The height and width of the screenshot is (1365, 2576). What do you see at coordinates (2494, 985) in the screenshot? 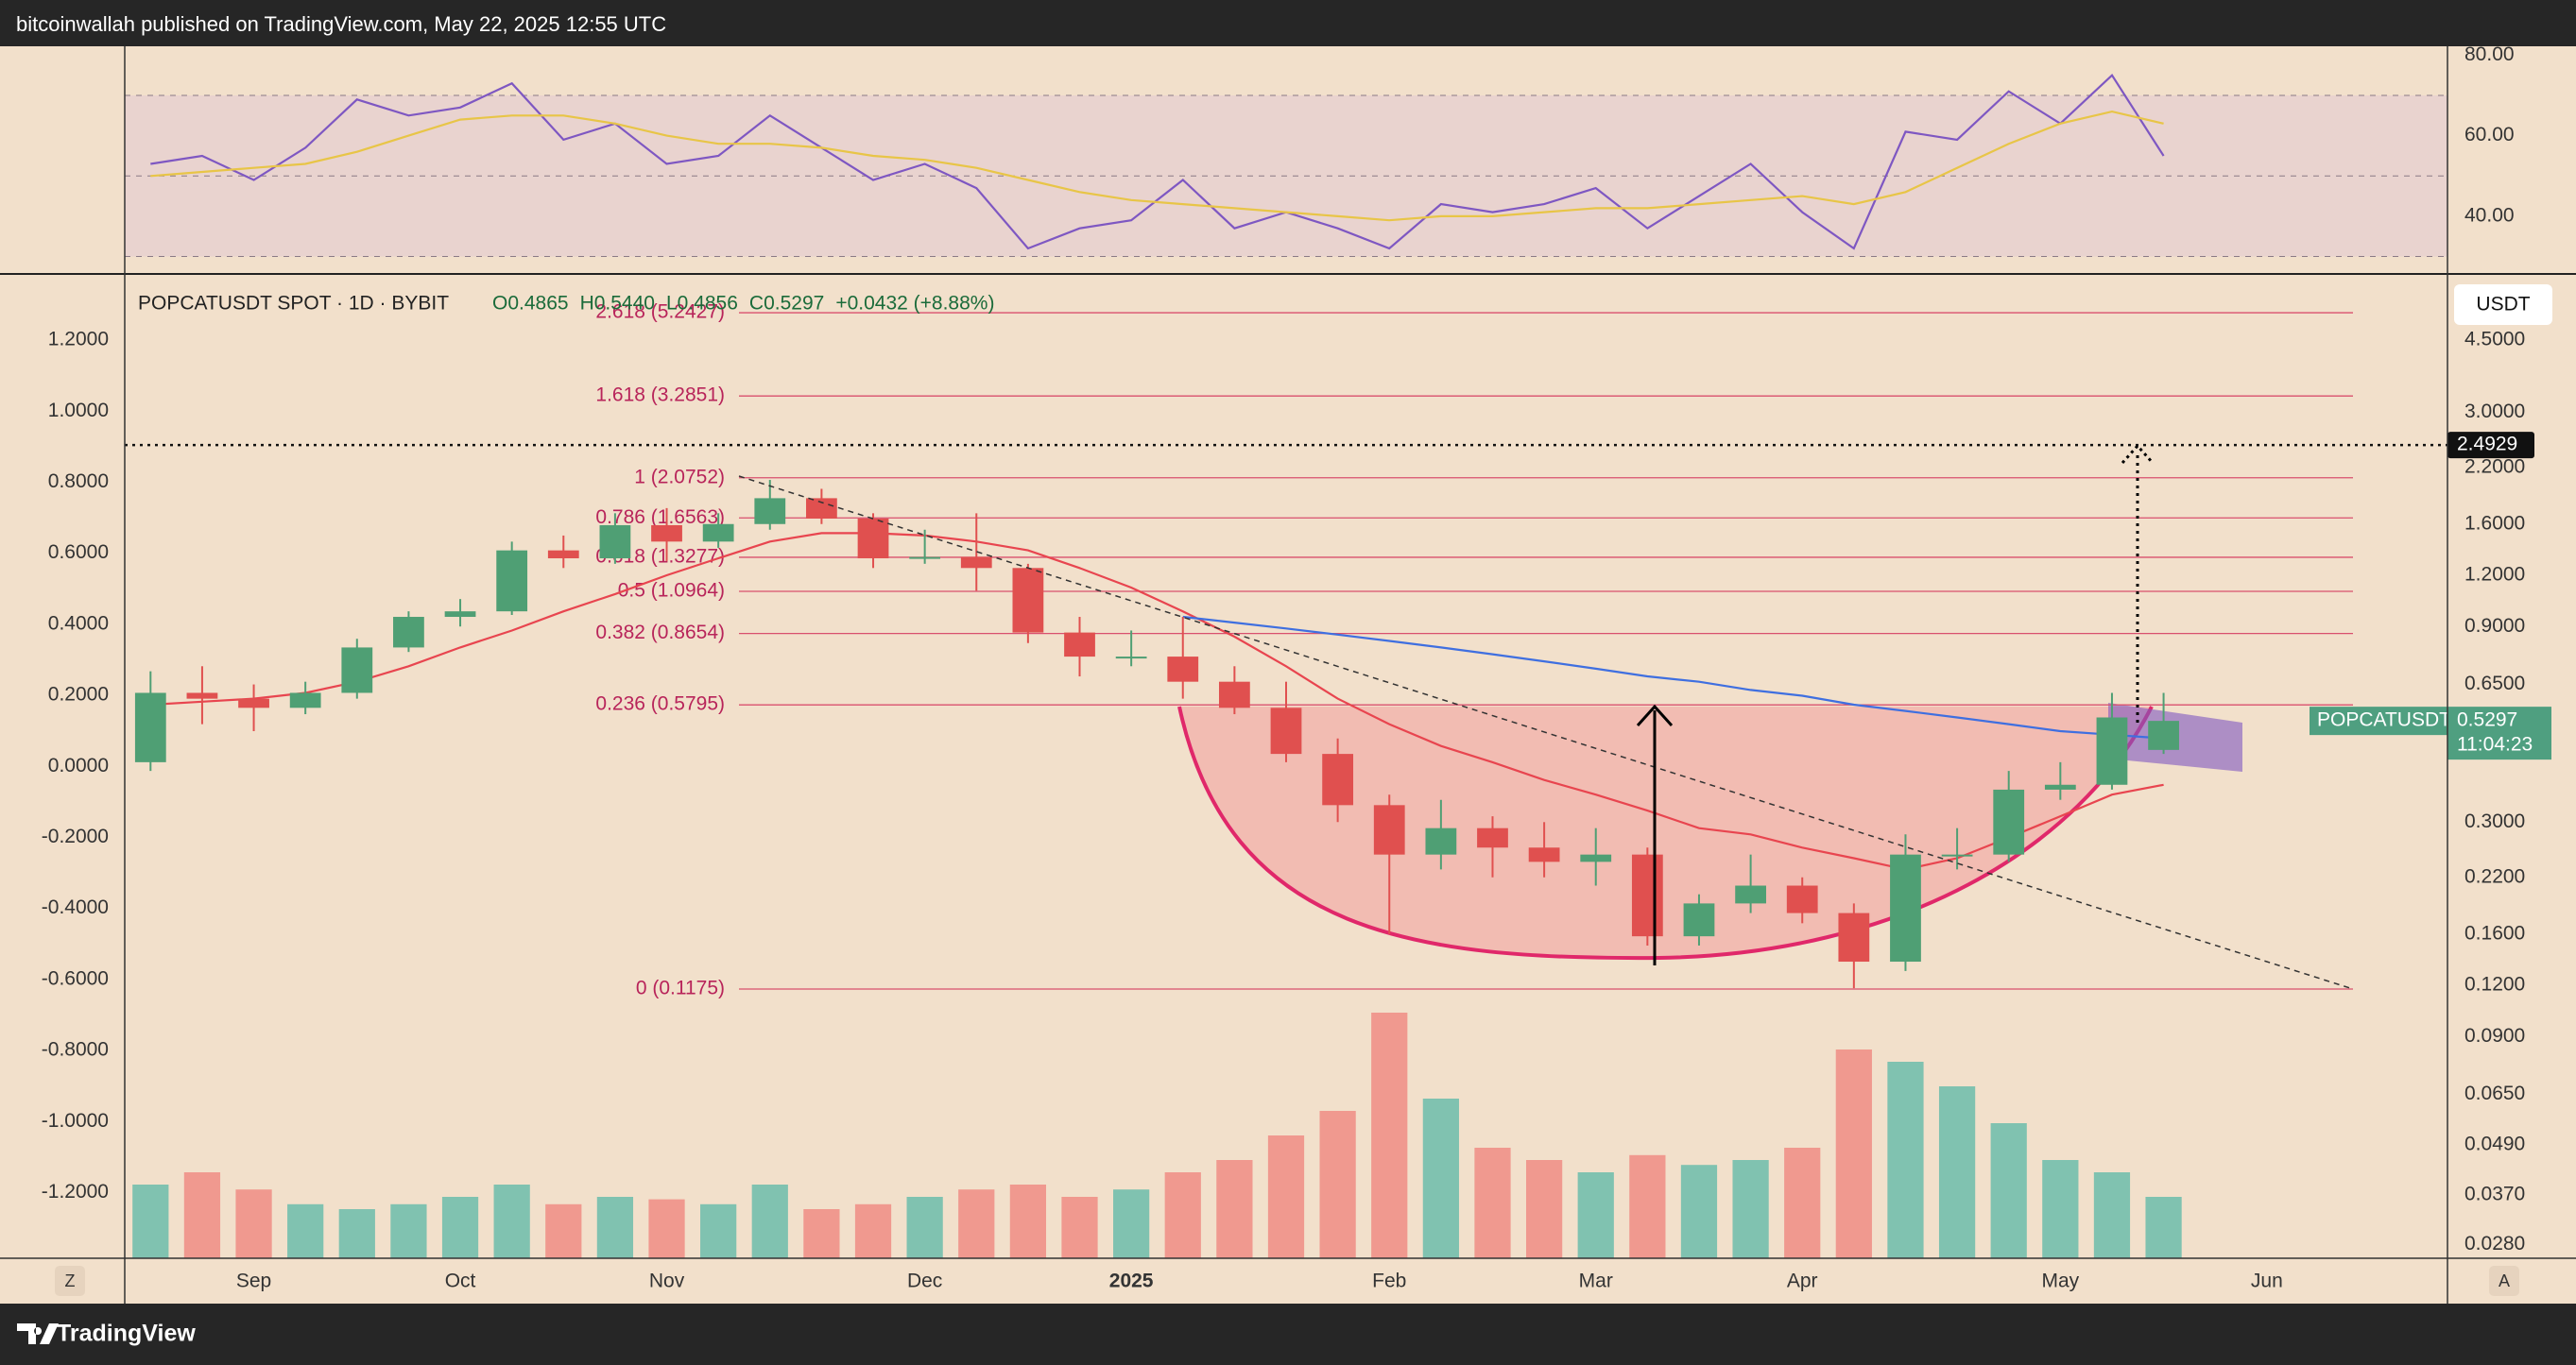
I see `y-tick-label: 0.1200` at bounding box center [2494, 985].